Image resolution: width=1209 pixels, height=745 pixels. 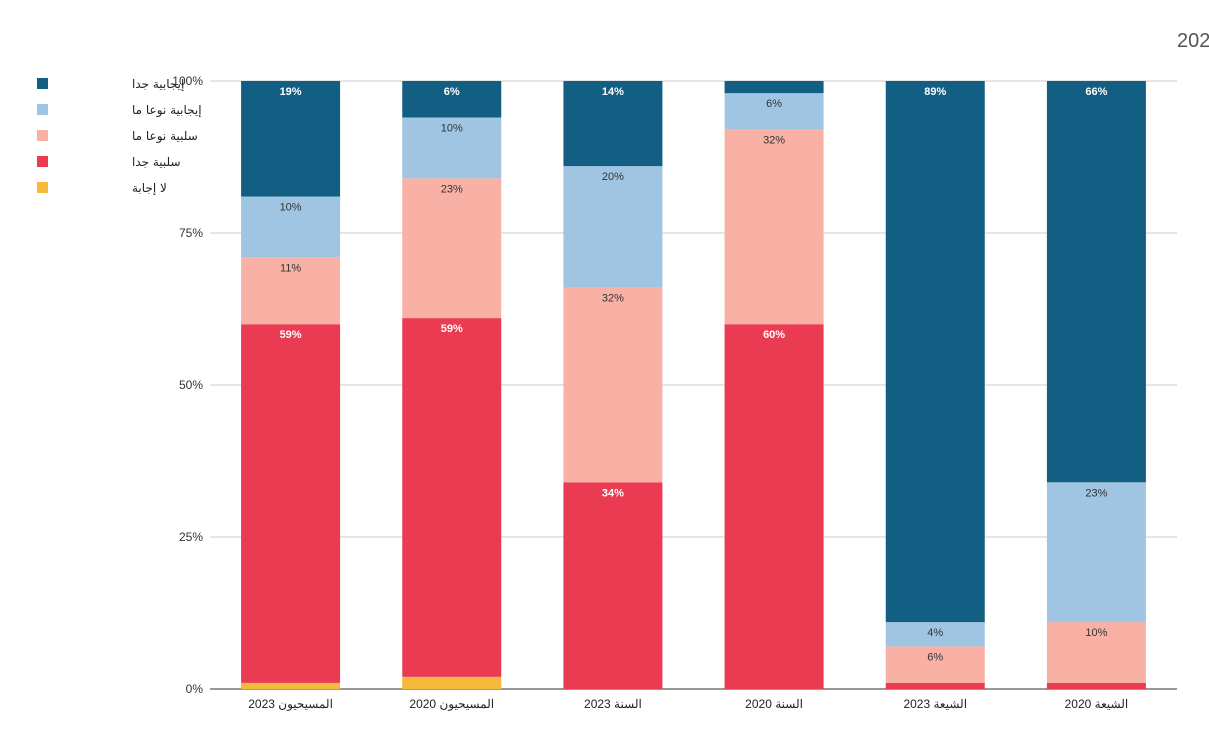 I want to click on legend-label: إيجابية جدا, so click(x=158, y=84).